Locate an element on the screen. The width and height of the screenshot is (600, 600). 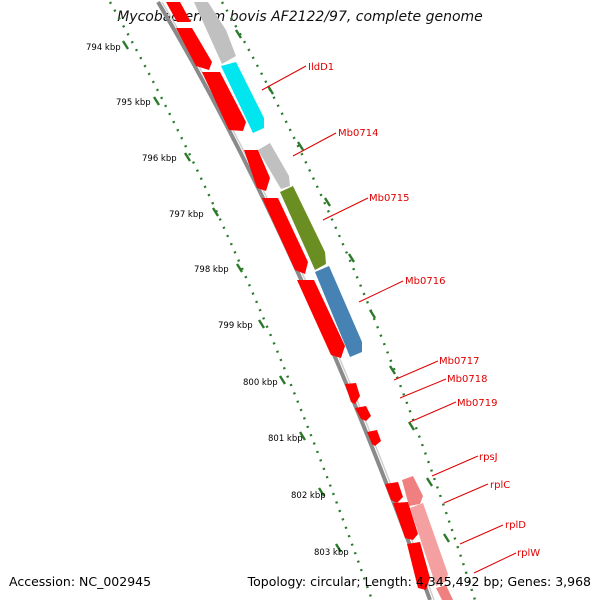
kbp-label-802: 802 kbp is located at coordinates (308, 496).